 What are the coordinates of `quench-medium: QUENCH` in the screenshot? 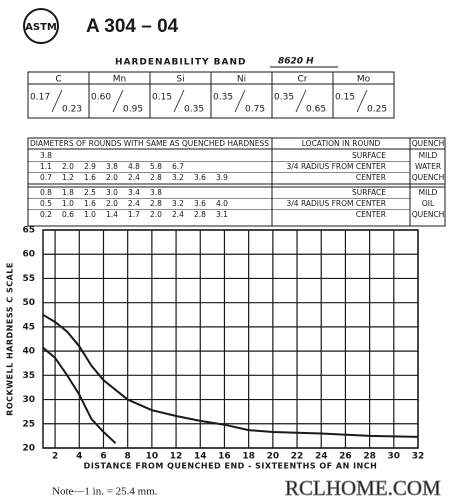 It's located at (428, 214).